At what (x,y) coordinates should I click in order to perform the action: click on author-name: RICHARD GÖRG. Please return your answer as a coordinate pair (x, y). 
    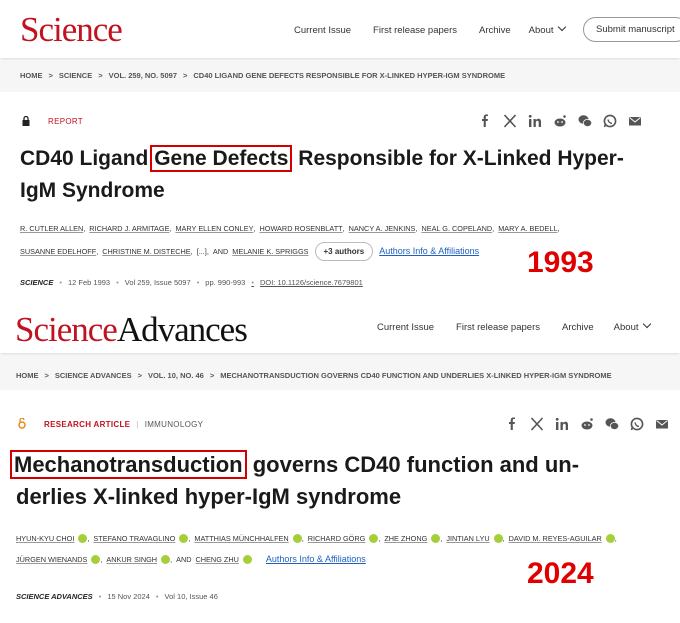
    Looking at the image, I should click on (336, 538).